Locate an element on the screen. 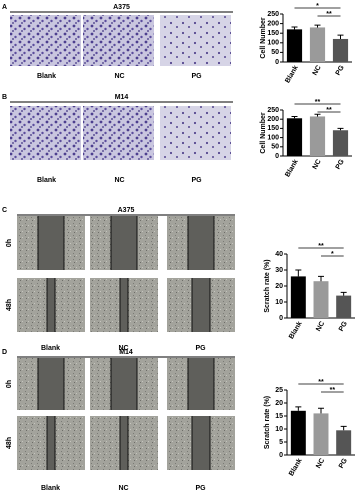  panel-letter: B is located at coordinates (4, 97).